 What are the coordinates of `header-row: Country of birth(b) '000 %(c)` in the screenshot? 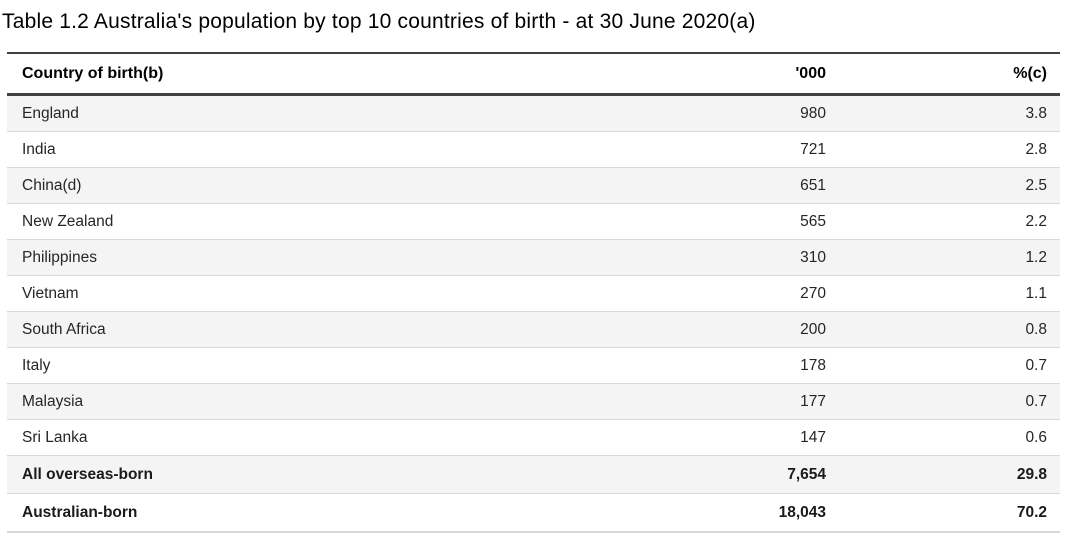 It's located at (533, 74).